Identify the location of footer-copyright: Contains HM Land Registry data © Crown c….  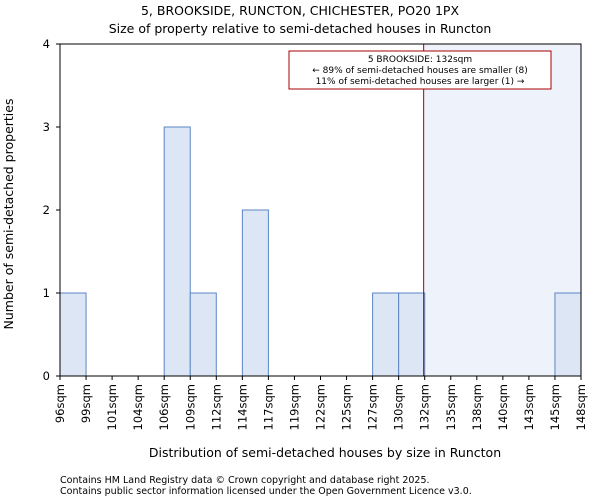
(245, 480).